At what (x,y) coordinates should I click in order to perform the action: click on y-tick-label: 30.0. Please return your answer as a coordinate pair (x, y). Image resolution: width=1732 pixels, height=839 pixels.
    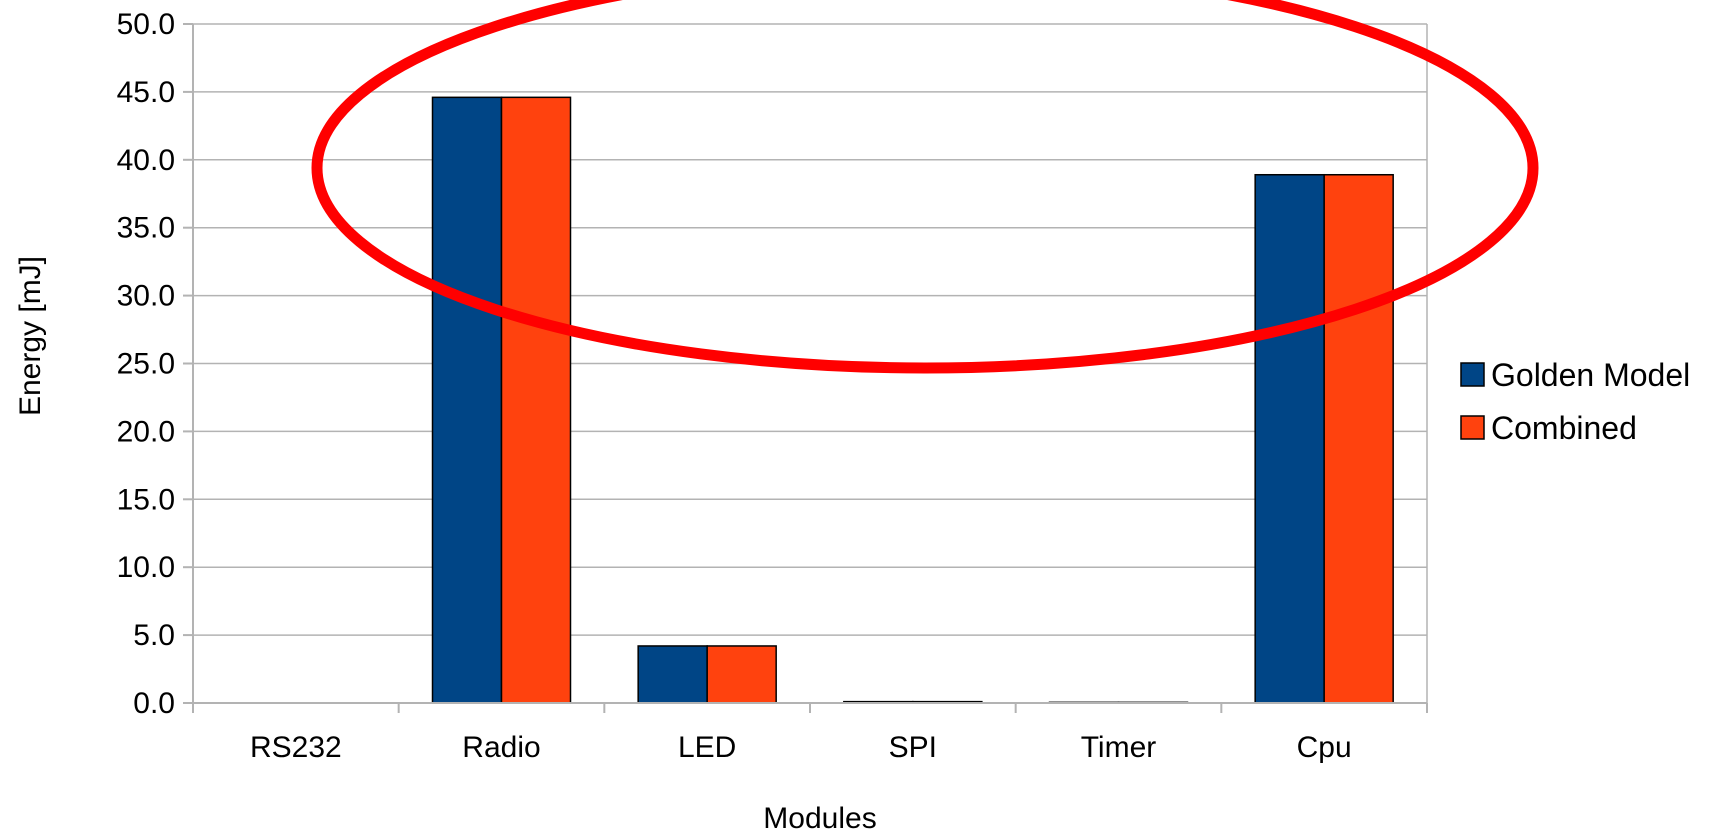
    Looking at the image, I should click on (146, 296).